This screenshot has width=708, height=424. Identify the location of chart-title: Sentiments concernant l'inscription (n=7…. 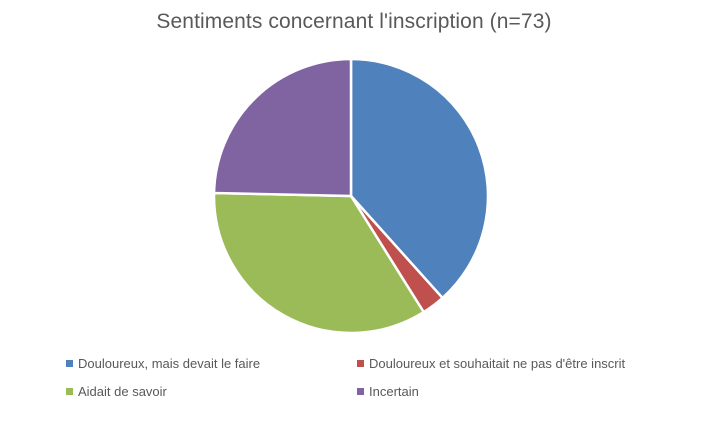
(354, 21).